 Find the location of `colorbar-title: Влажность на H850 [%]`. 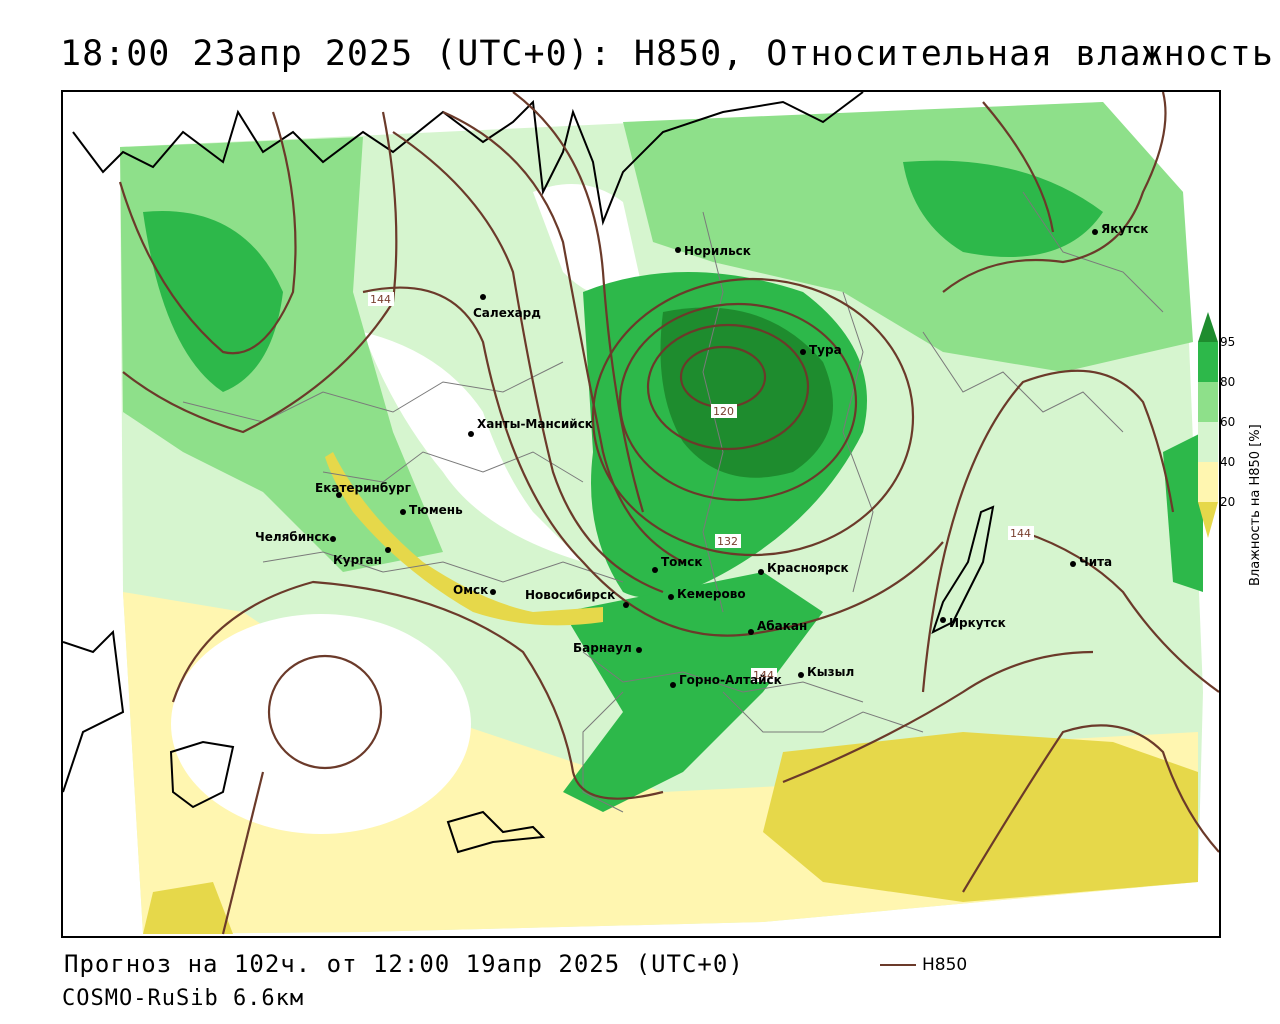

colorbar-title: Влажность на H850 [%] is located at coordinates (1255, 505).